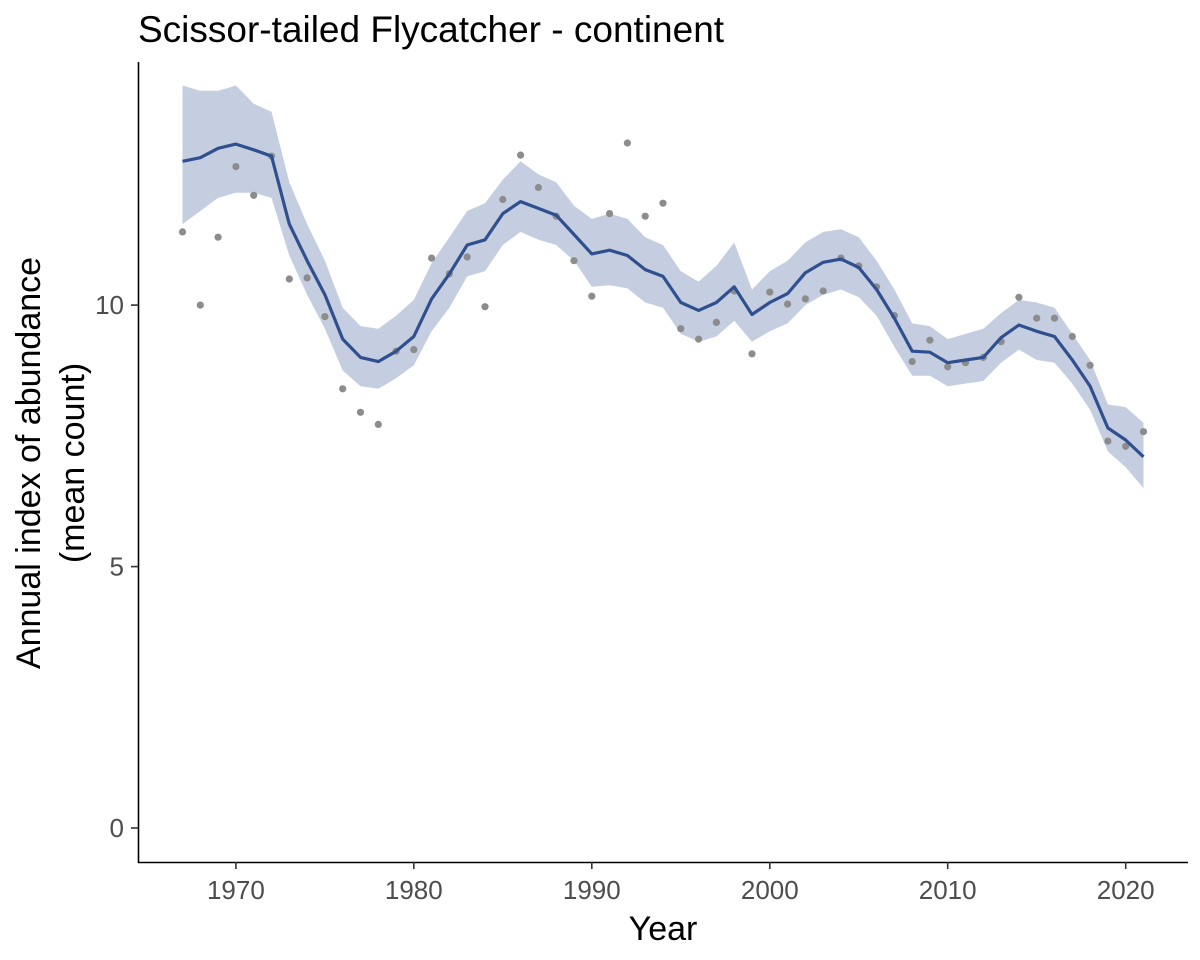 The image size is (1200, 960). What do you see at coordinates (770, 890) in the screenshot?
I see `x-tick-label: 2000` at bounding box center [770, 890].